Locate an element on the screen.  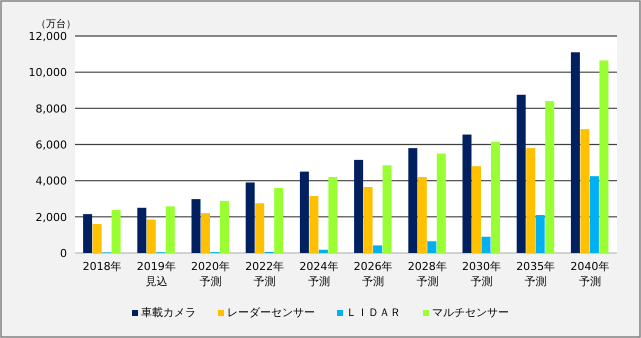
x-tick-label: 2040年予測 is located at coordinates (589, 274).